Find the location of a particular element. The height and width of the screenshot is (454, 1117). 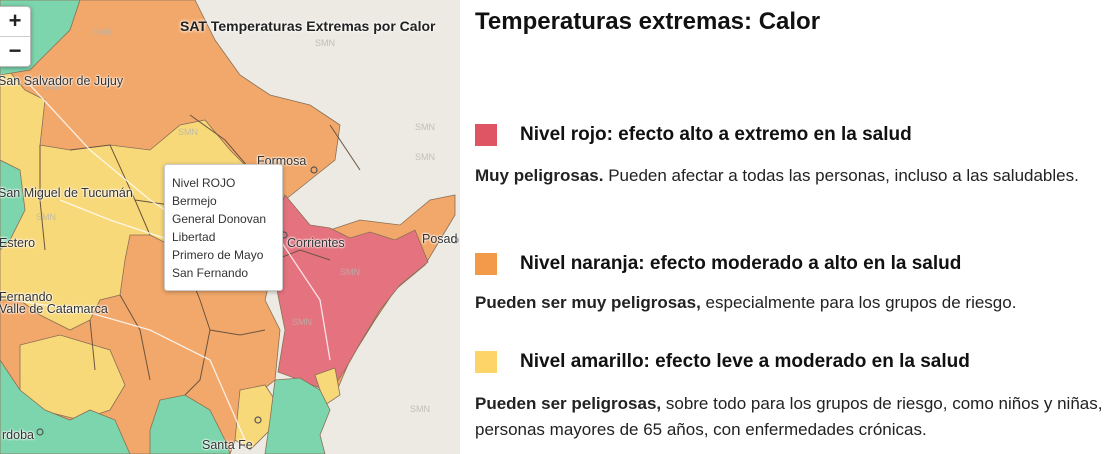

popup-line: San Fernando is located at coordinates (210, 273).